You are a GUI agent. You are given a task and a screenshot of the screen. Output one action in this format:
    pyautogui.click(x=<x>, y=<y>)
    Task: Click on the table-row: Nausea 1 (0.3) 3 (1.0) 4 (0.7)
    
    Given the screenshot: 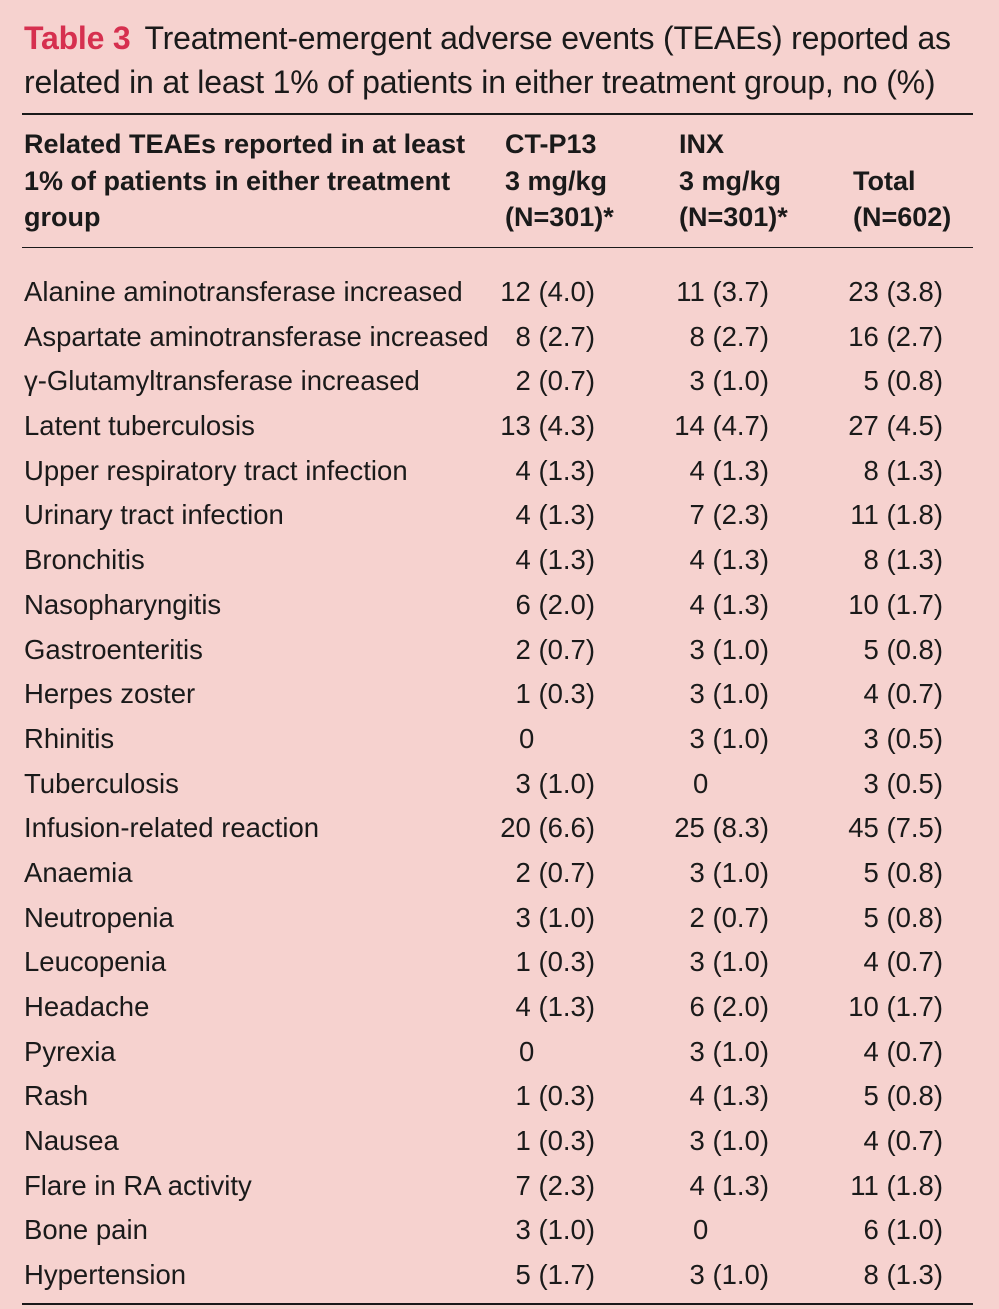 What is the action you would take?
    pyautogui.click(x=500, y=1141)
    